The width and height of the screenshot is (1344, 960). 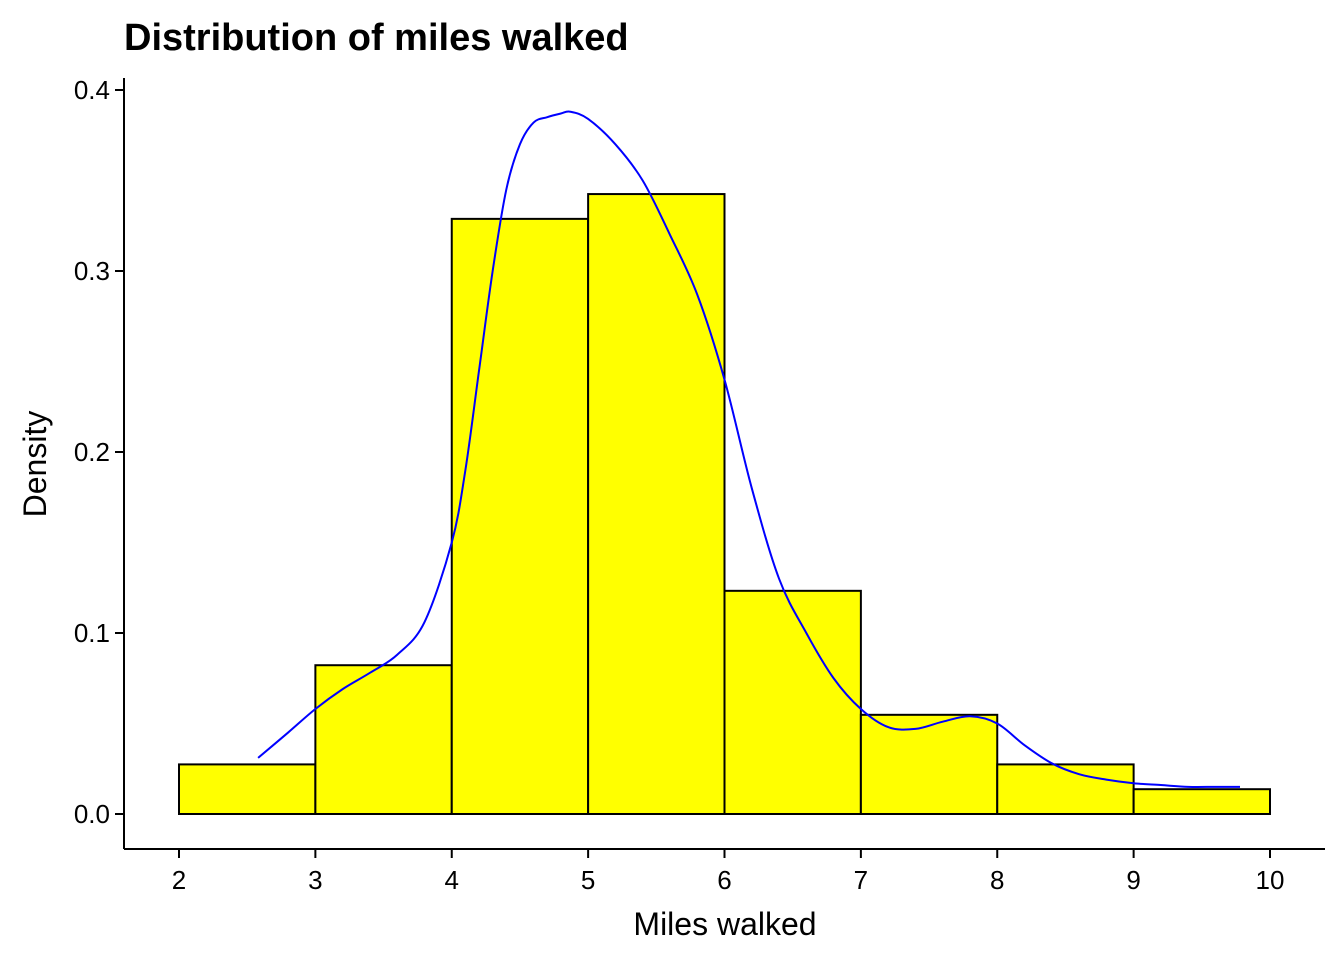 I want to click on x-tick-label: 7, so click(x=861, y=880).